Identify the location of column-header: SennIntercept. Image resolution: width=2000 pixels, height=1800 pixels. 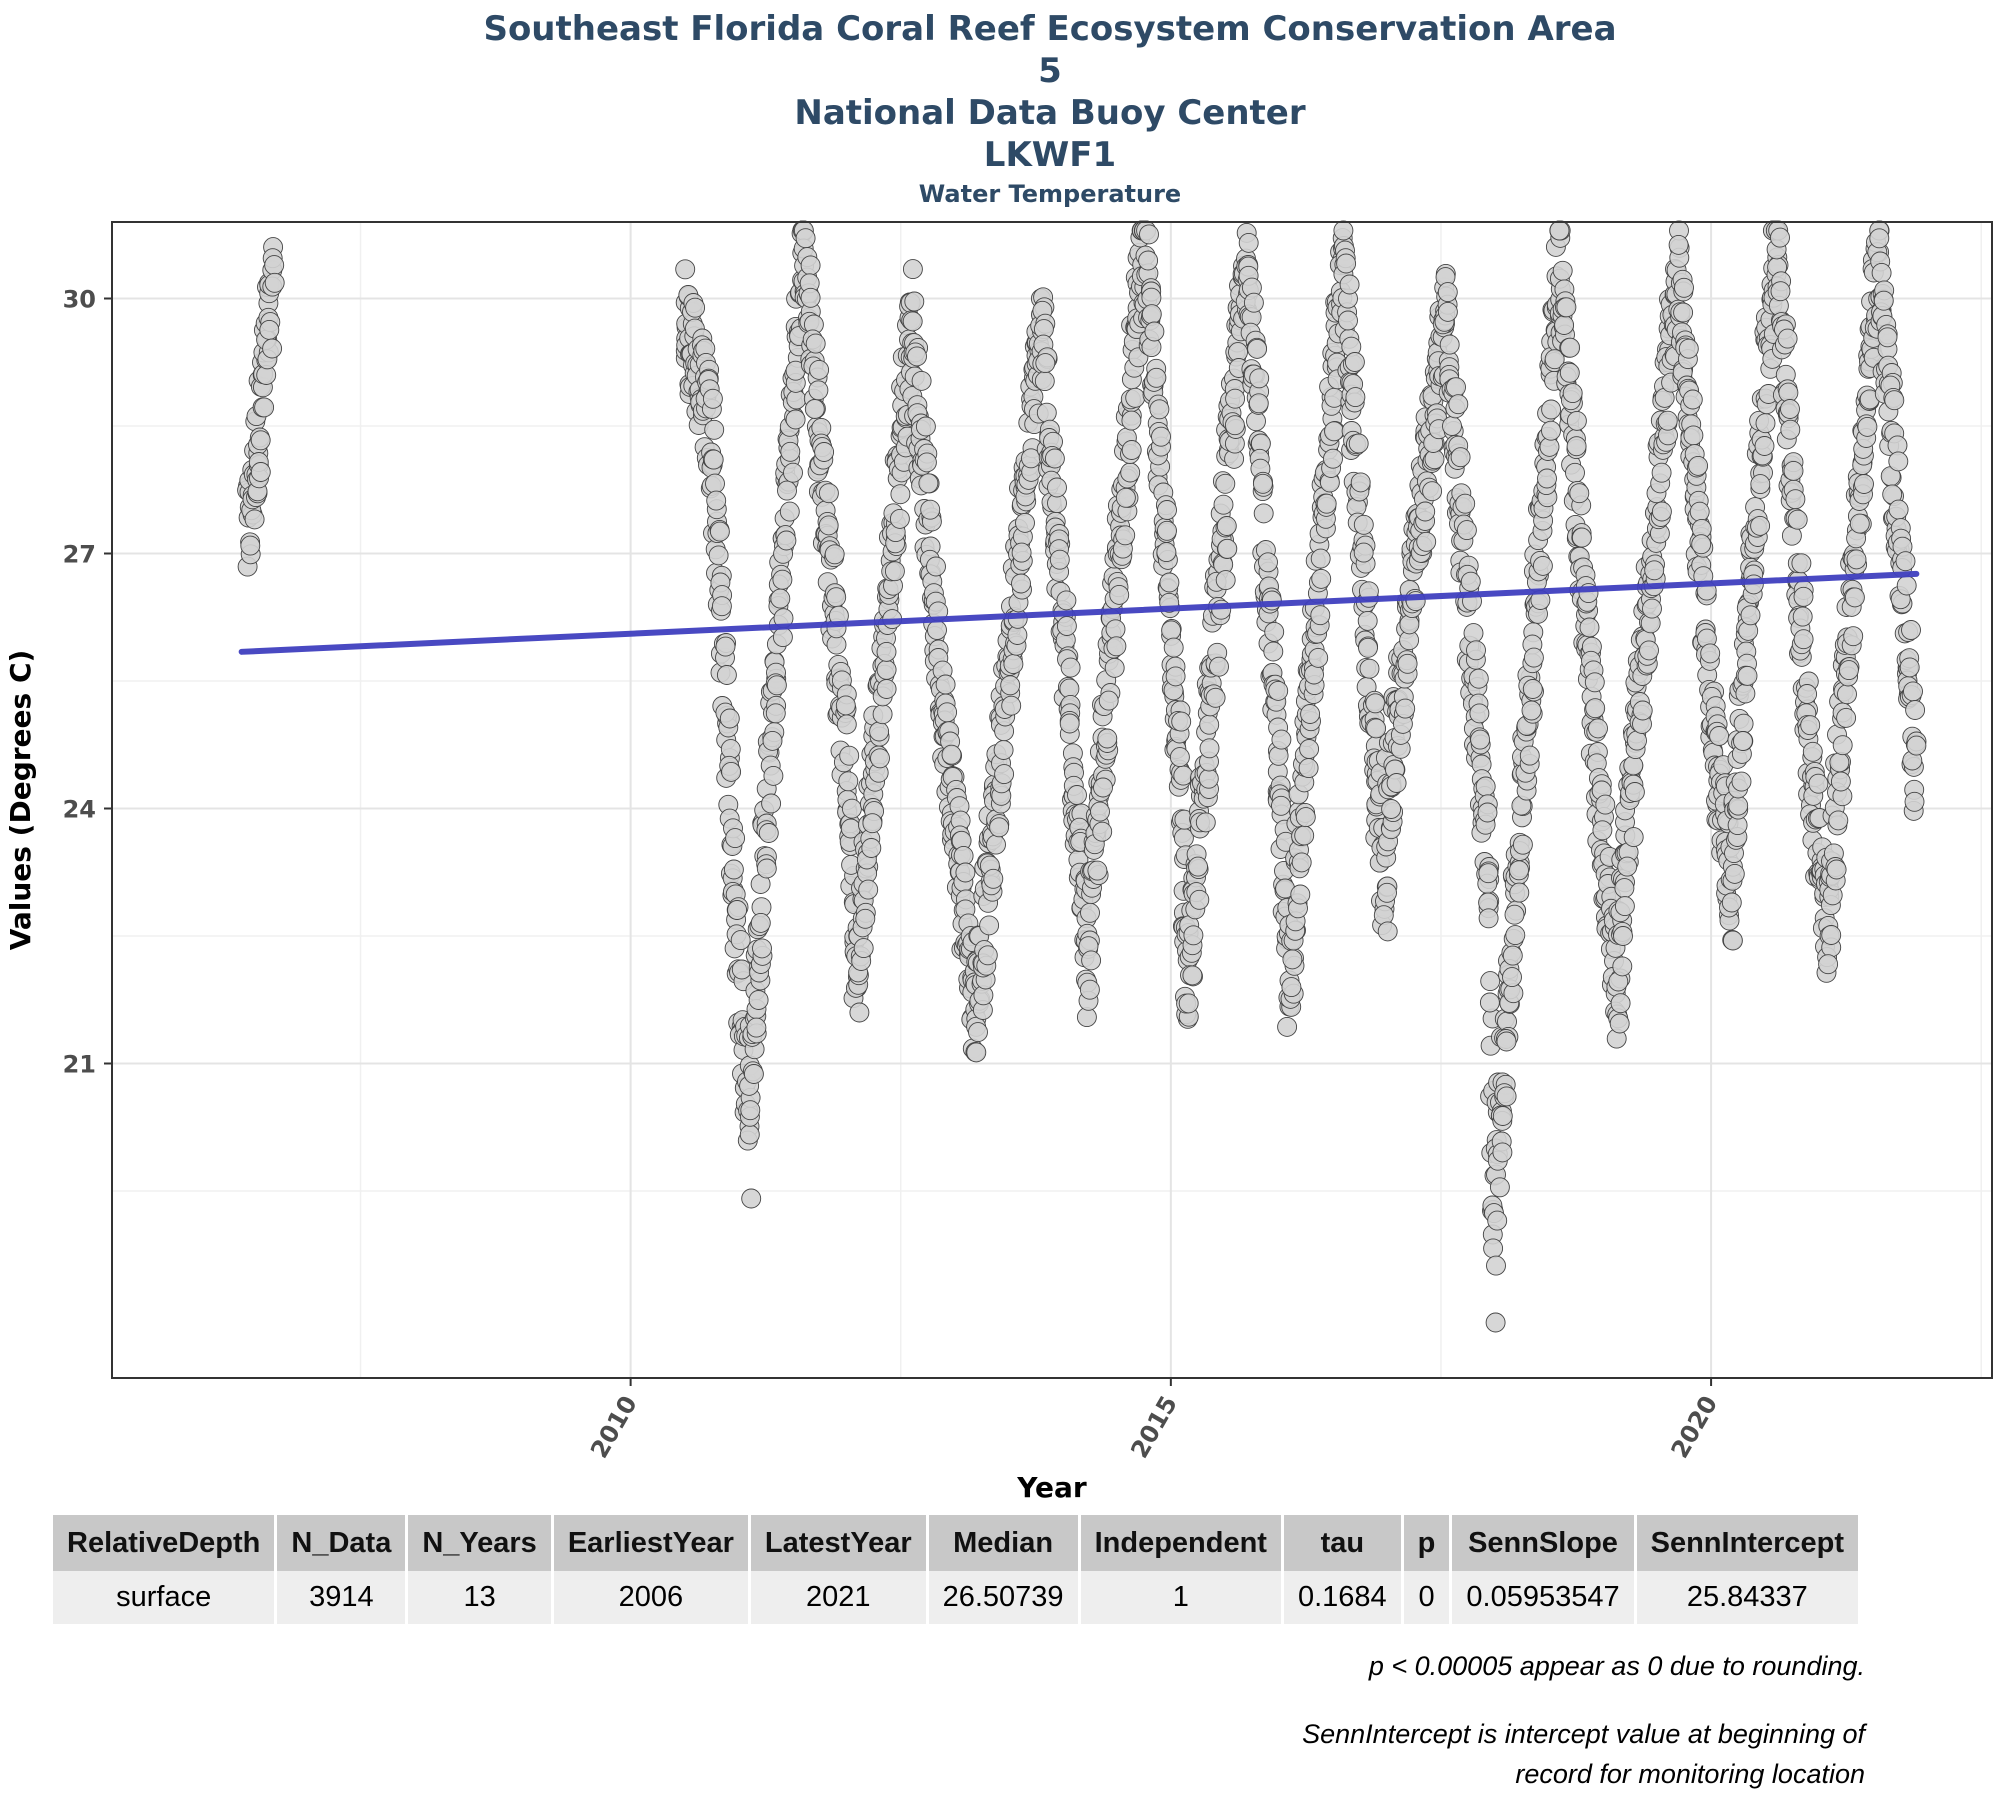
(1747, 1543).